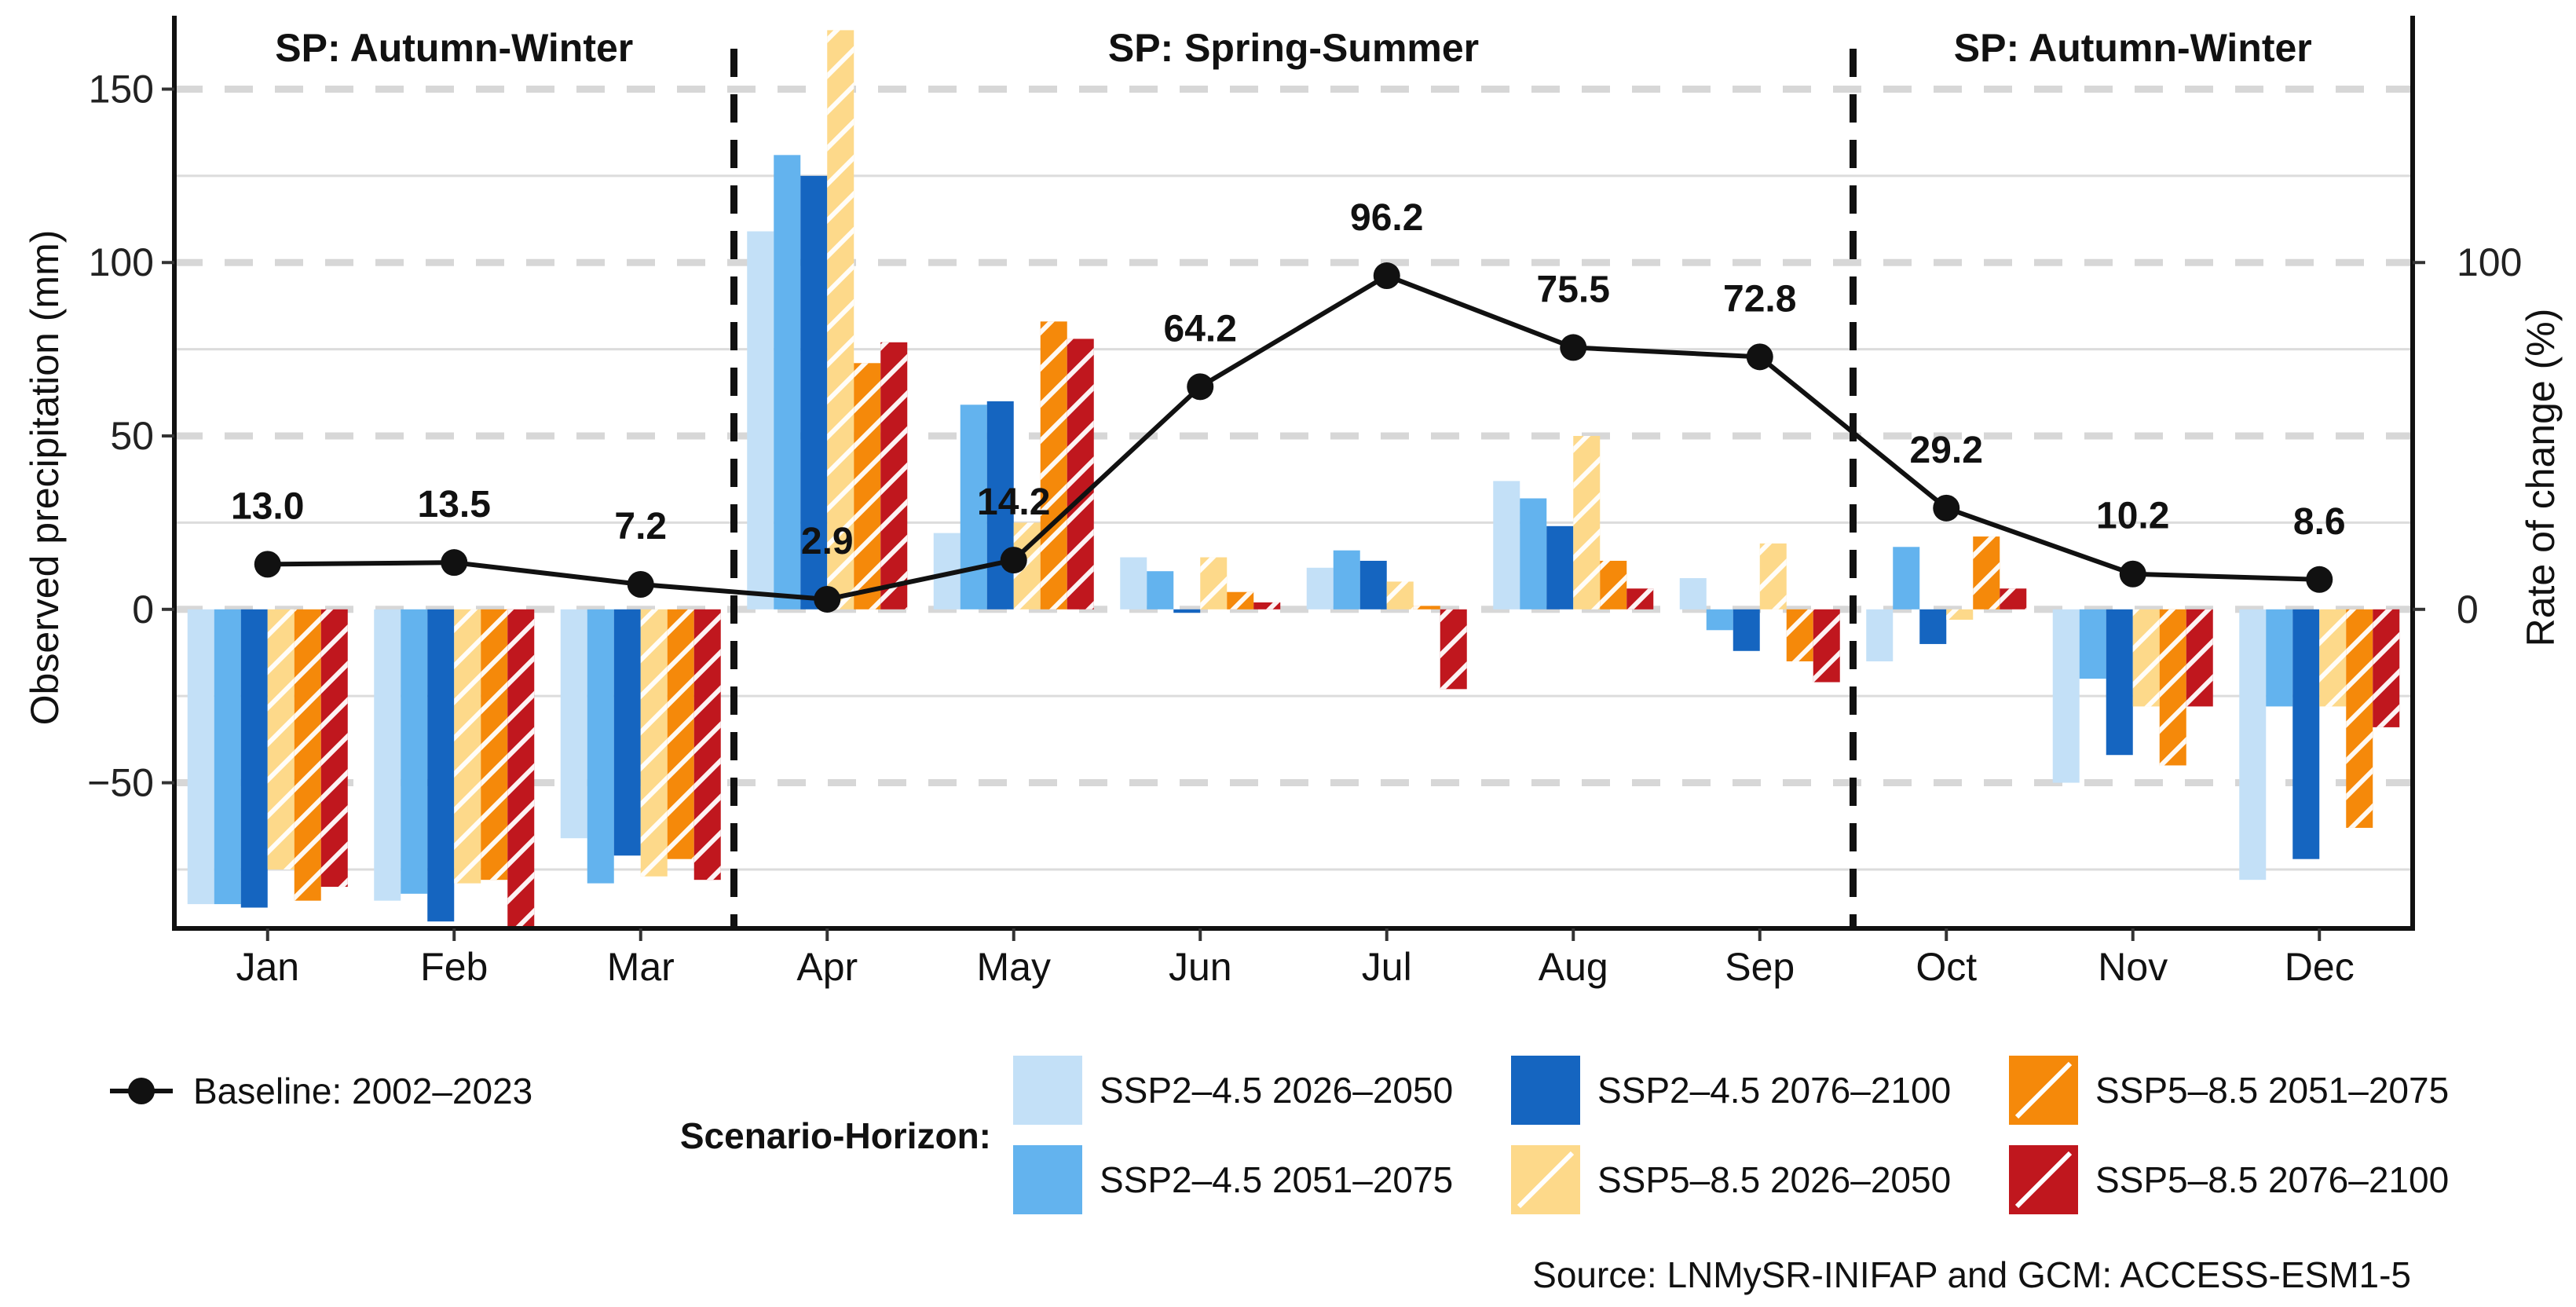 This screenshot has width=2576, height=1307. I want to click on x-tick-label: Jan, so click(268, 967).